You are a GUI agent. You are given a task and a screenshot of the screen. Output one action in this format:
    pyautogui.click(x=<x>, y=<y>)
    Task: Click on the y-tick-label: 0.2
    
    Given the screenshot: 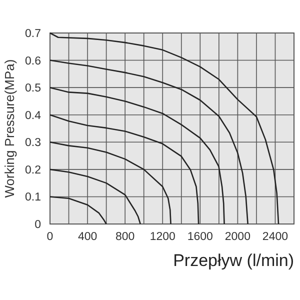 What is the action you would take?
    pyautogui.click(x=33, y=170)
    